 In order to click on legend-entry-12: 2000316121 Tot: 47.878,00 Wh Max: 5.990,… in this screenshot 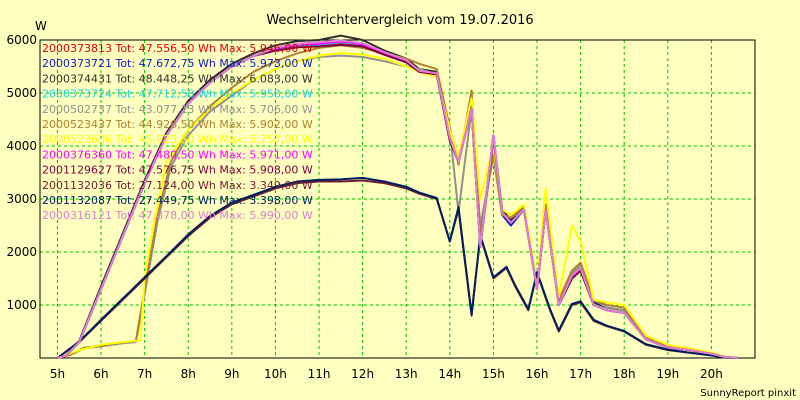, I will do `click(177, 215)`.